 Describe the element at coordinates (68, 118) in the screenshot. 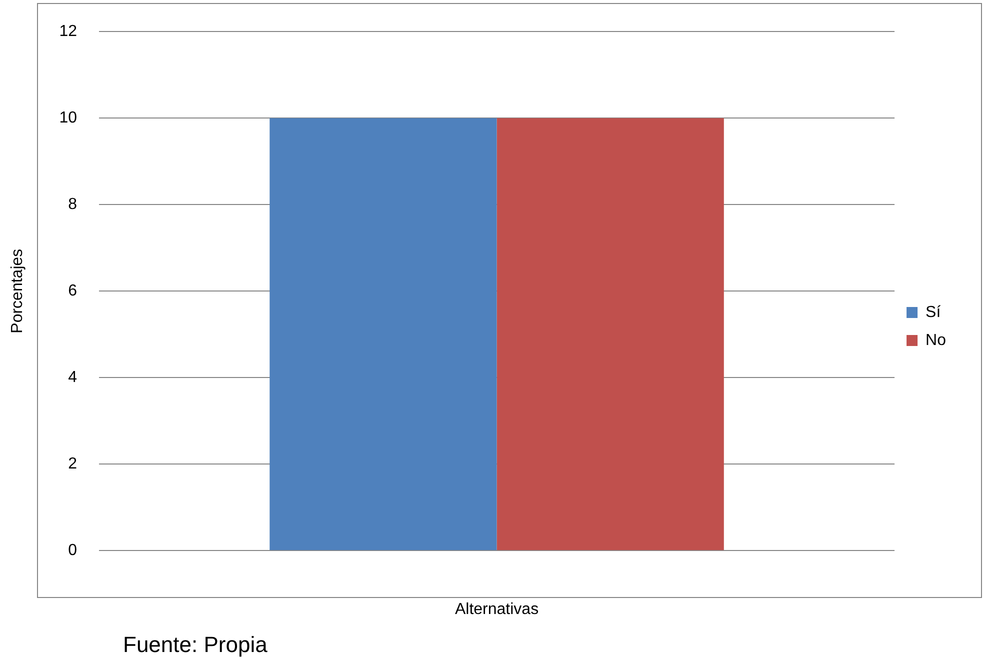

I see `y-tick-label: 10` at that location.